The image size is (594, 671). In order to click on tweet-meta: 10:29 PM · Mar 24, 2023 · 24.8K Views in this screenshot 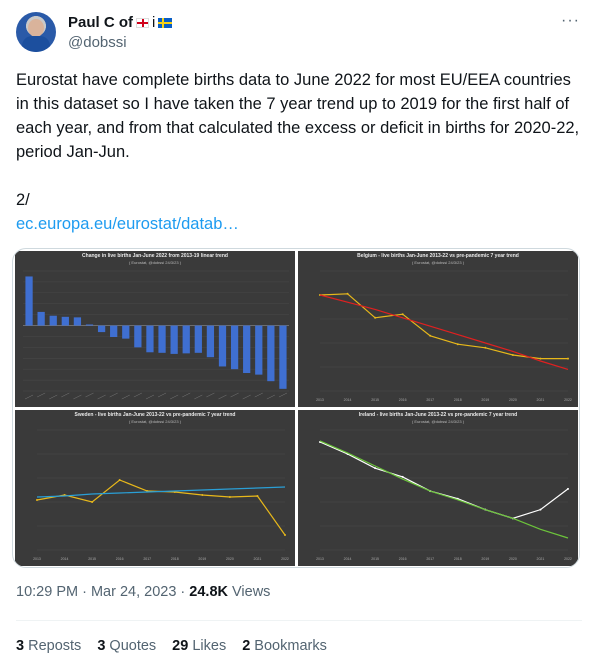, I will do `click(143, 592)`.